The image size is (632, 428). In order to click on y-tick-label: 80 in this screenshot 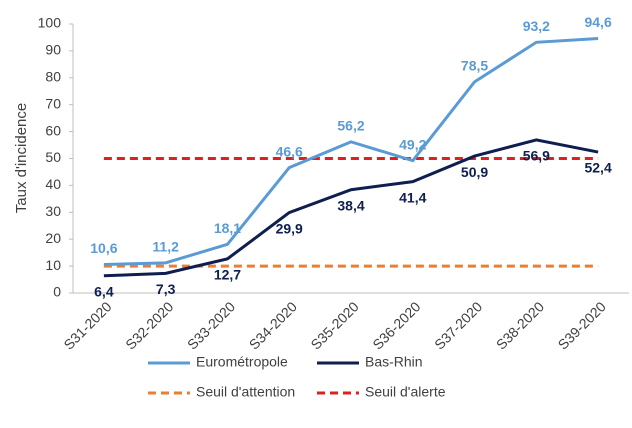, I will do `click(53, 77)`.